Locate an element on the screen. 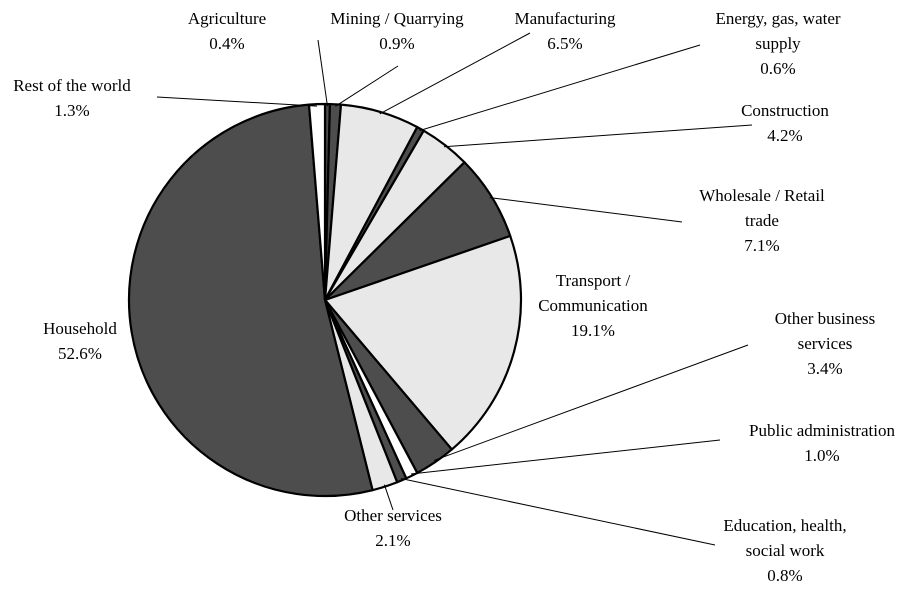 The image size is (919, 591). category-label: Wholesale / Retail trade is located at coordinates (762, 208).